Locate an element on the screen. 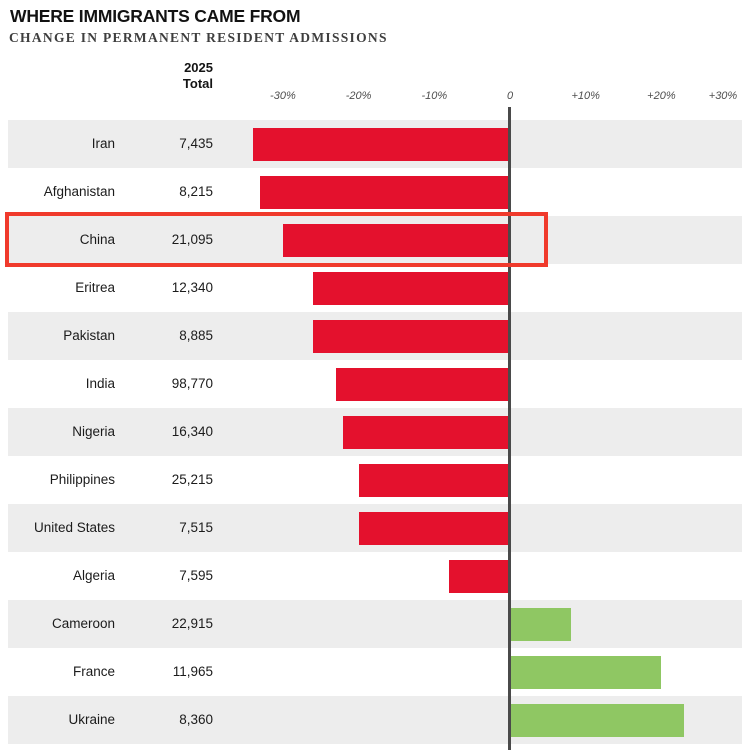 The height and width of the screenshot is (754, 750). country-label: Pakistan is located at coordinates (89, 335).